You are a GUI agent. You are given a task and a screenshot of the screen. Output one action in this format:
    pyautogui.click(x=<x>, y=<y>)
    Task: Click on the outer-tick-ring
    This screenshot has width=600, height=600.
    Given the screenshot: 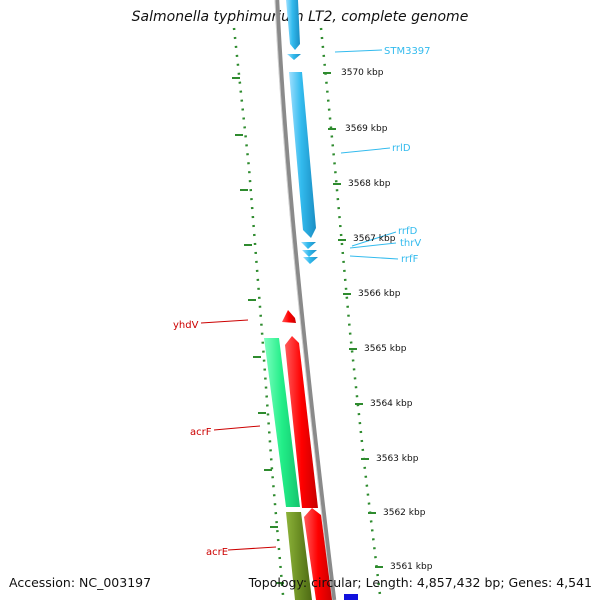 What is the action you would take?
    pyautogui.click(x=258, y=311)
    